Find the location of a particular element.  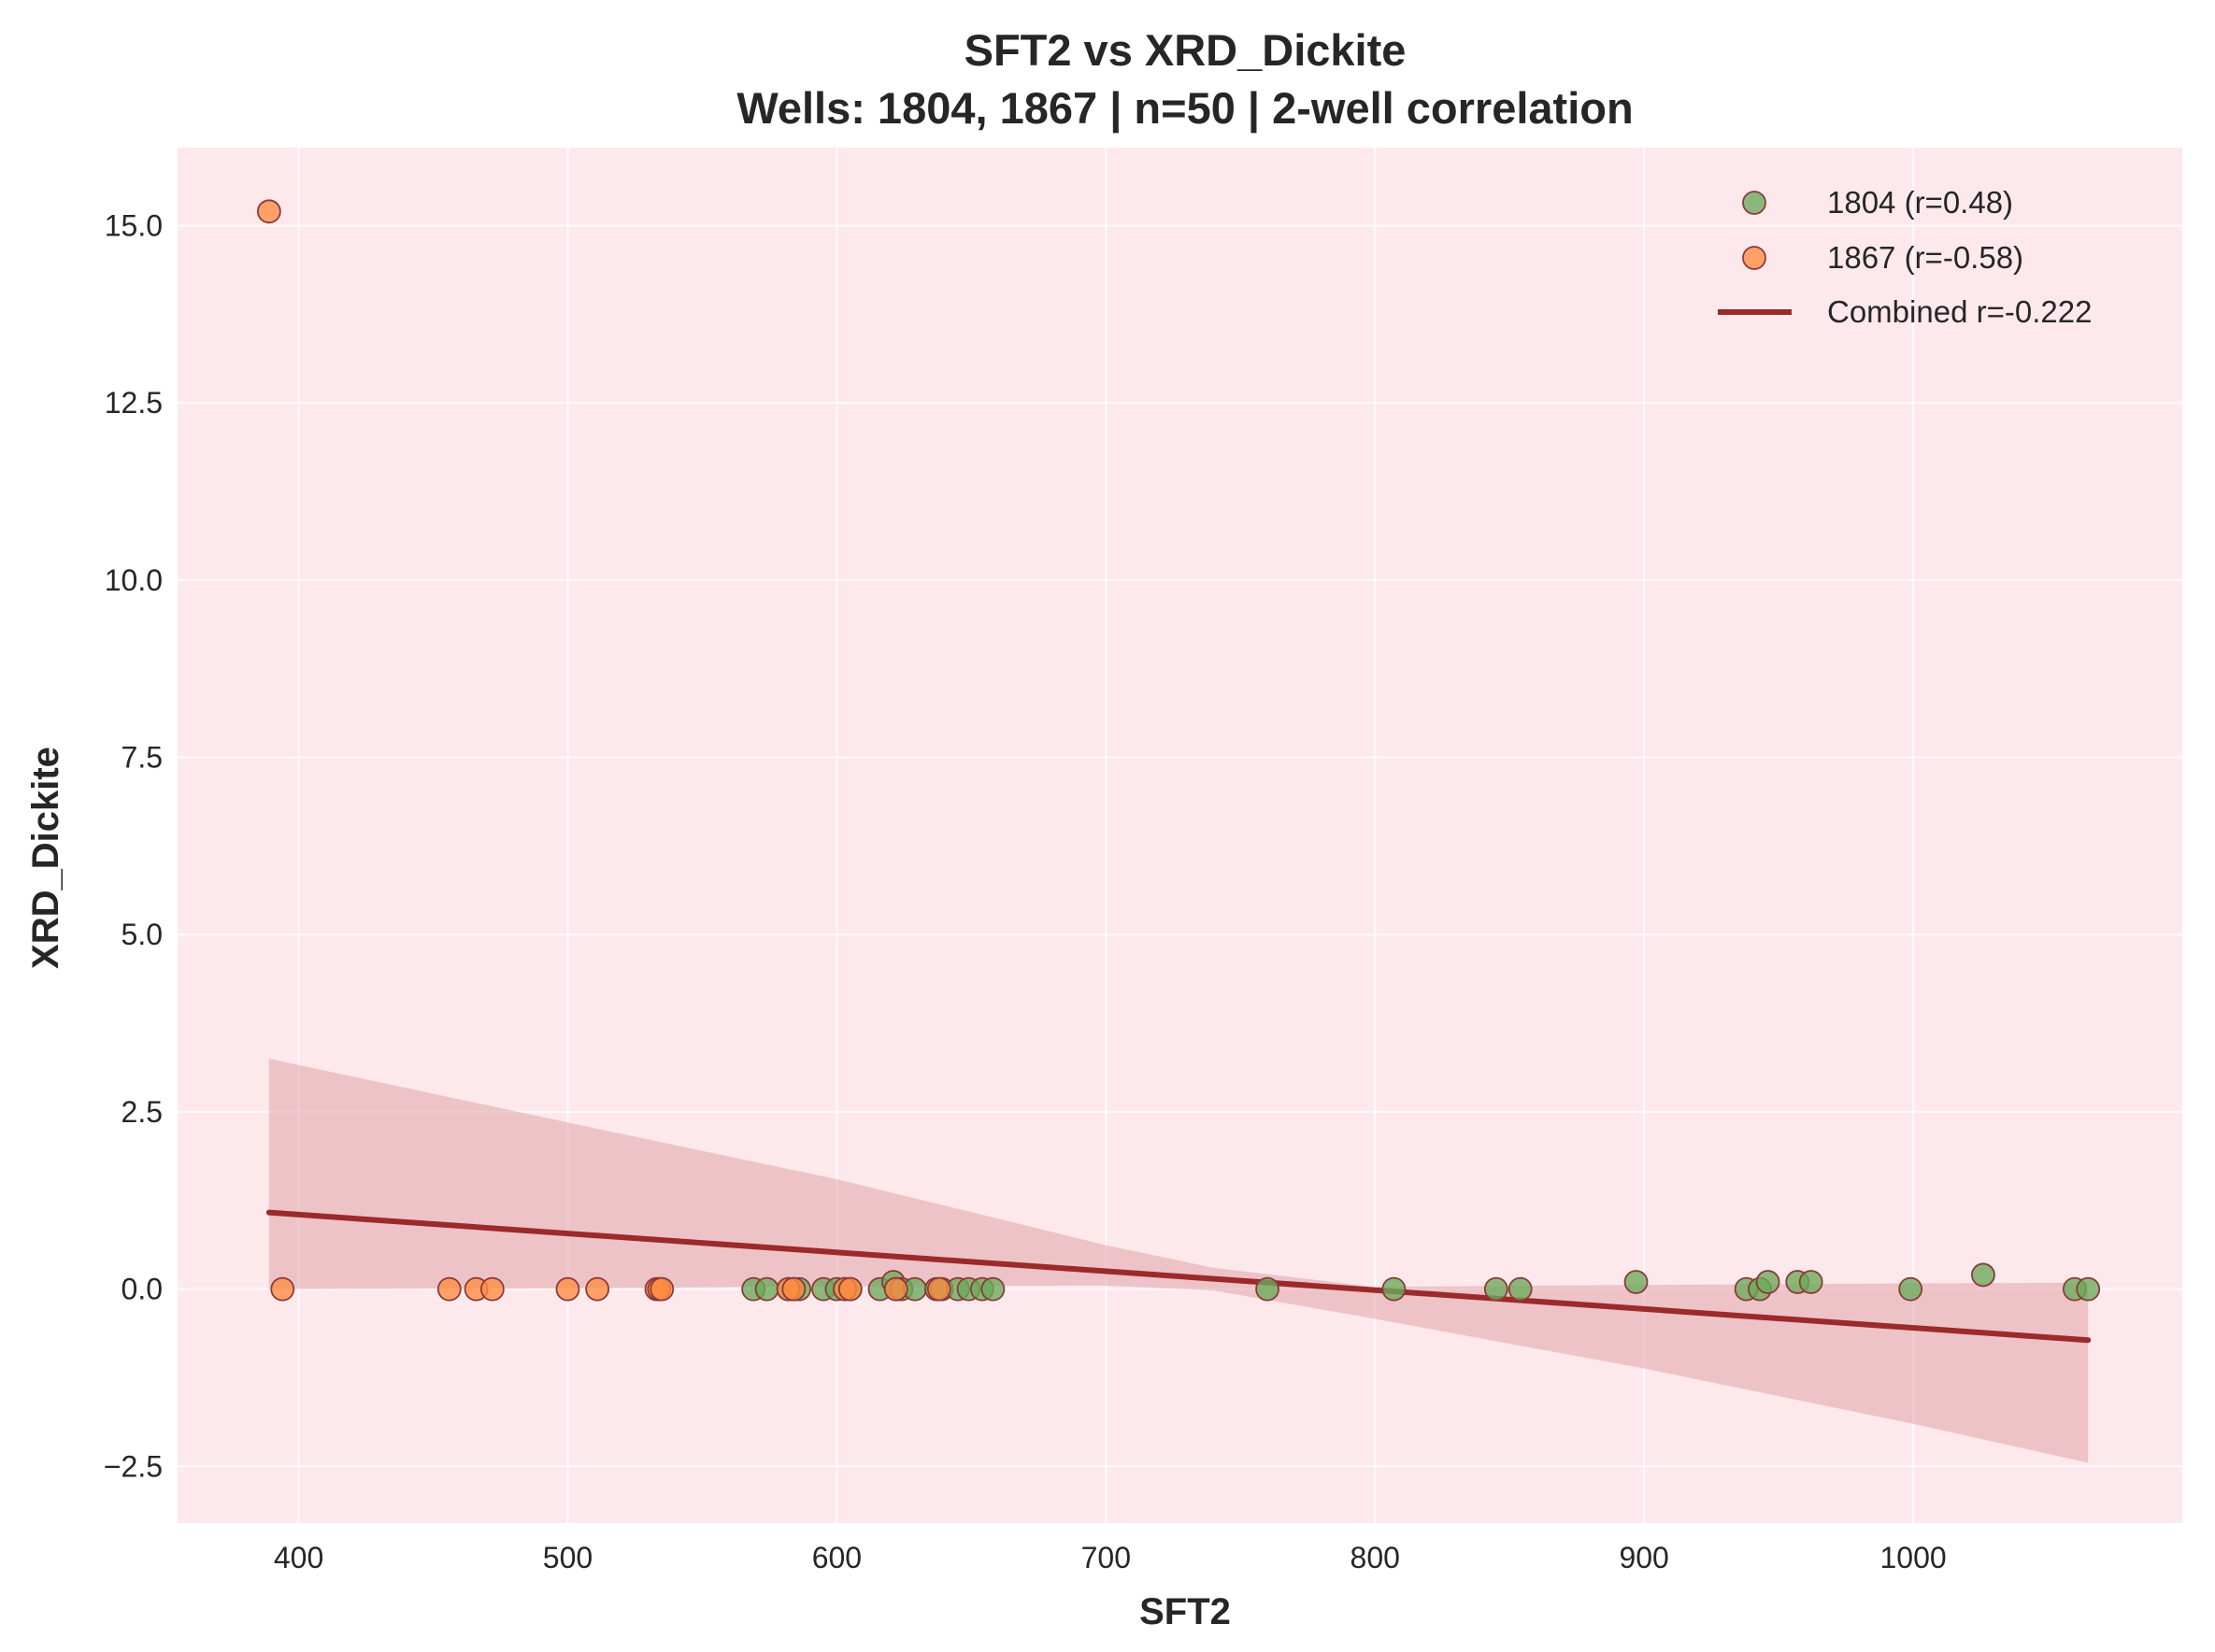

legend-label-regression: Combined r=-0.222 is located at coordinates (1959, 312).